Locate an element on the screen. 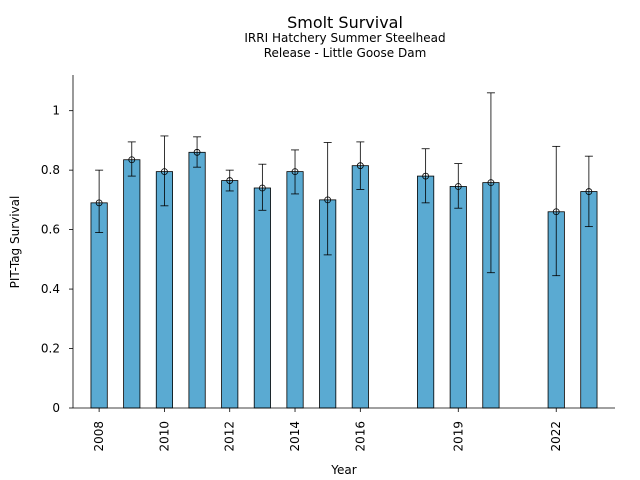 The height and width of the screenshot is (480, 640). error-bar-2020 is located at coordinates (490, 183).